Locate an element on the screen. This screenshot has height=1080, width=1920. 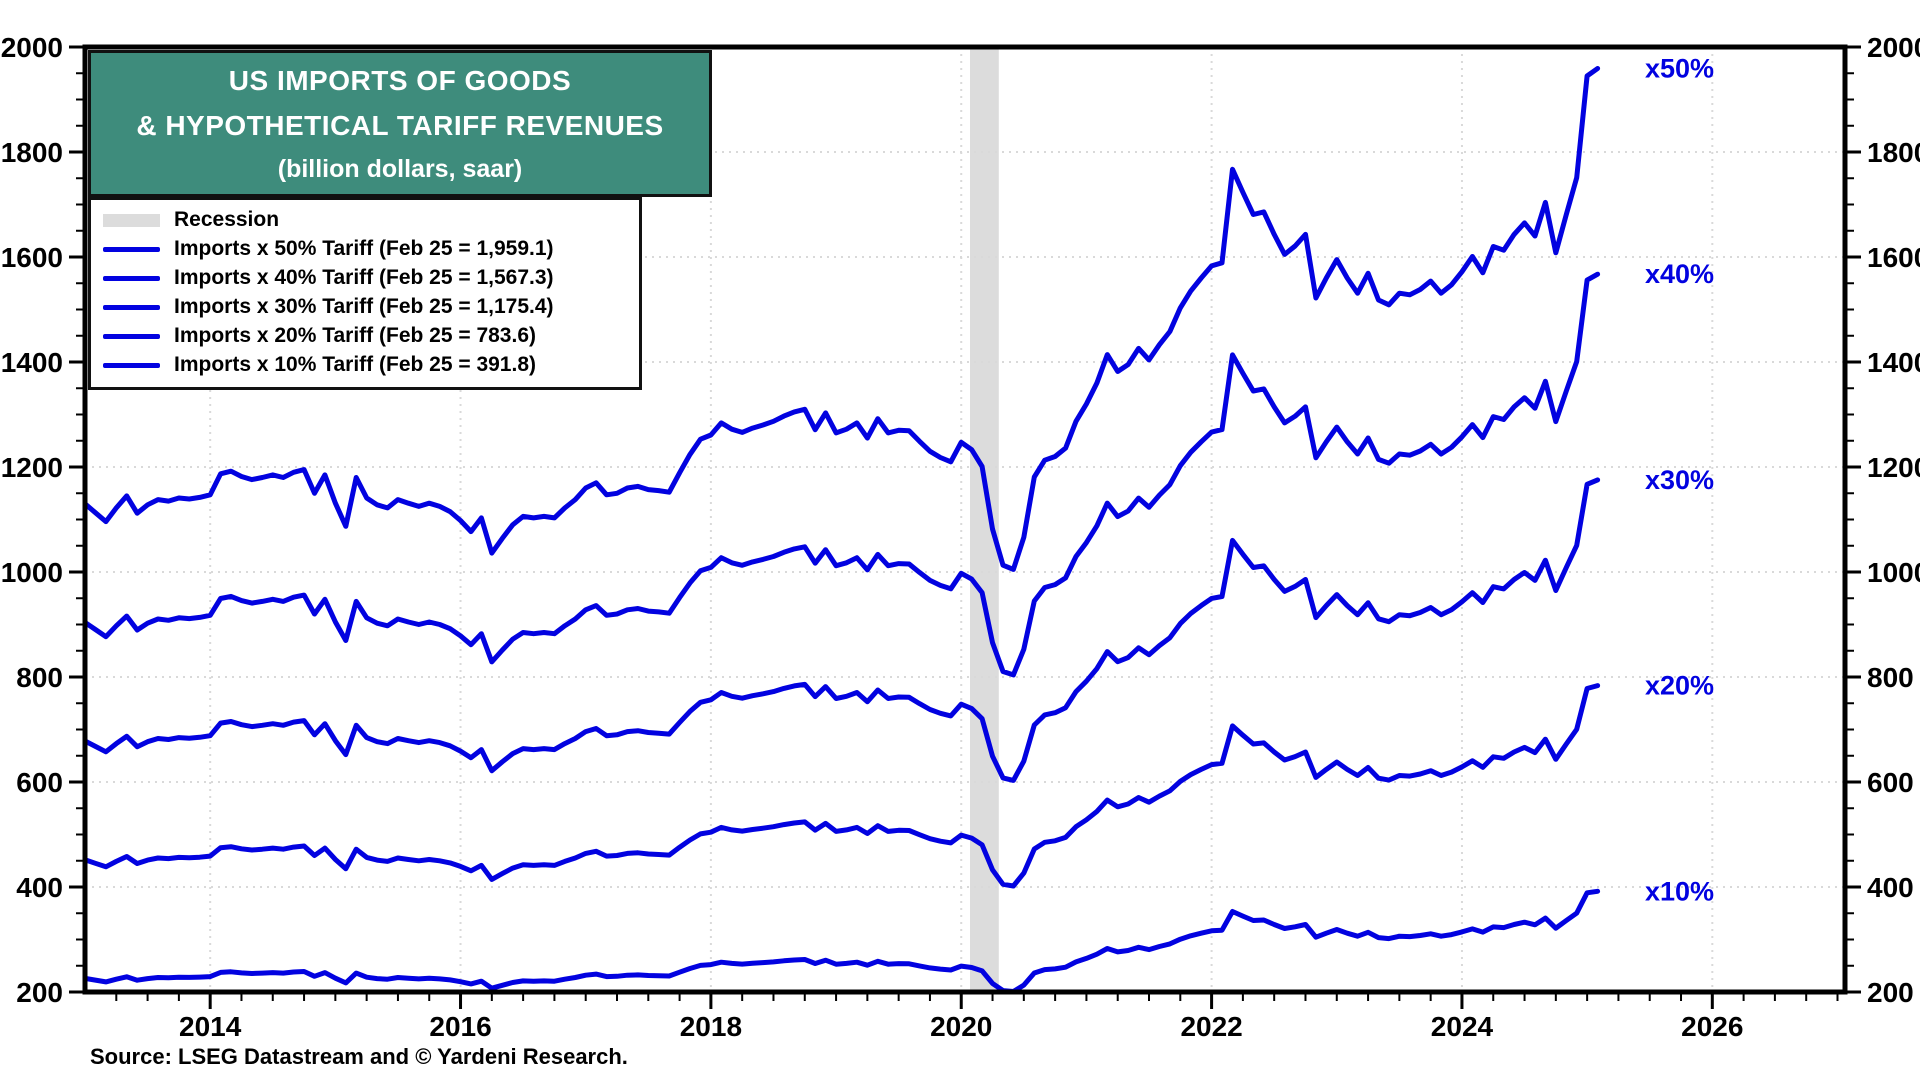
legend-label-x40: Imports x 40% Tariff (Feb 25 = 1,567.3) is located at coordinates (364, 277).